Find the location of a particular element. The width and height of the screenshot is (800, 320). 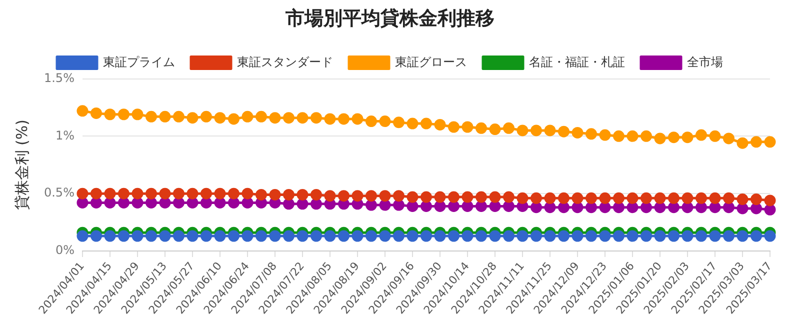

chart-title: 市場別平均貸株金利推移 is located at coordinates (389, 18).